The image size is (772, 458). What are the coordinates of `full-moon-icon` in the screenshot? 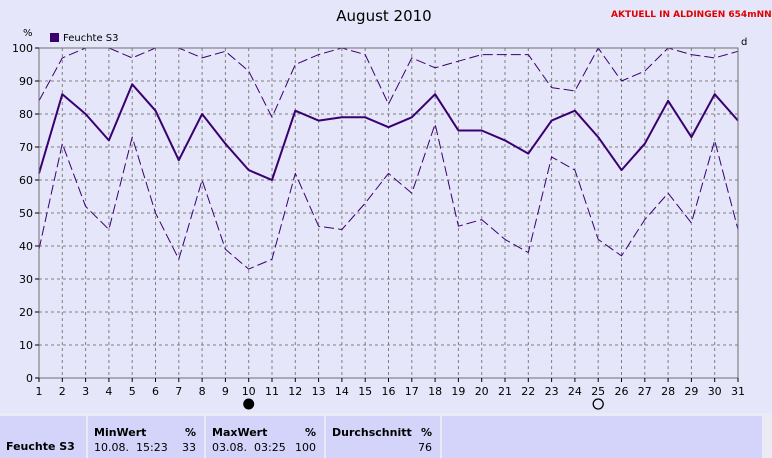 It's located at (598, 404).